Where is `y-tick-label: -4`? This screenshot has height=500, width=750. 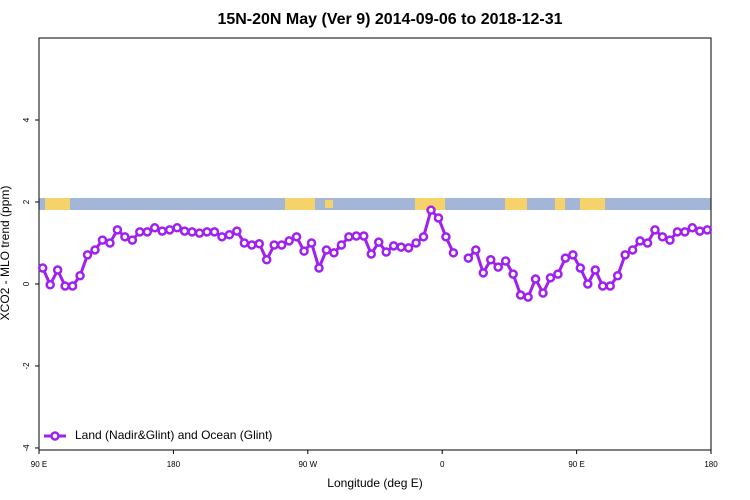
y-tick-label: -4 is located at coordinates (26, 448).